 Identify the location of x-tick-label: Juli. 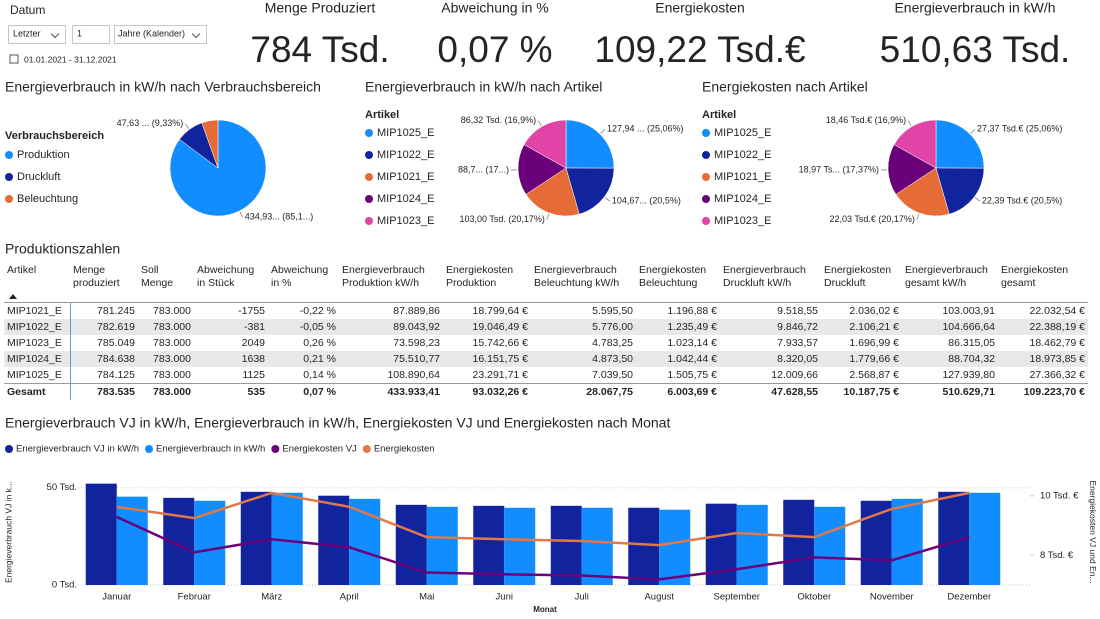
(582, 597).